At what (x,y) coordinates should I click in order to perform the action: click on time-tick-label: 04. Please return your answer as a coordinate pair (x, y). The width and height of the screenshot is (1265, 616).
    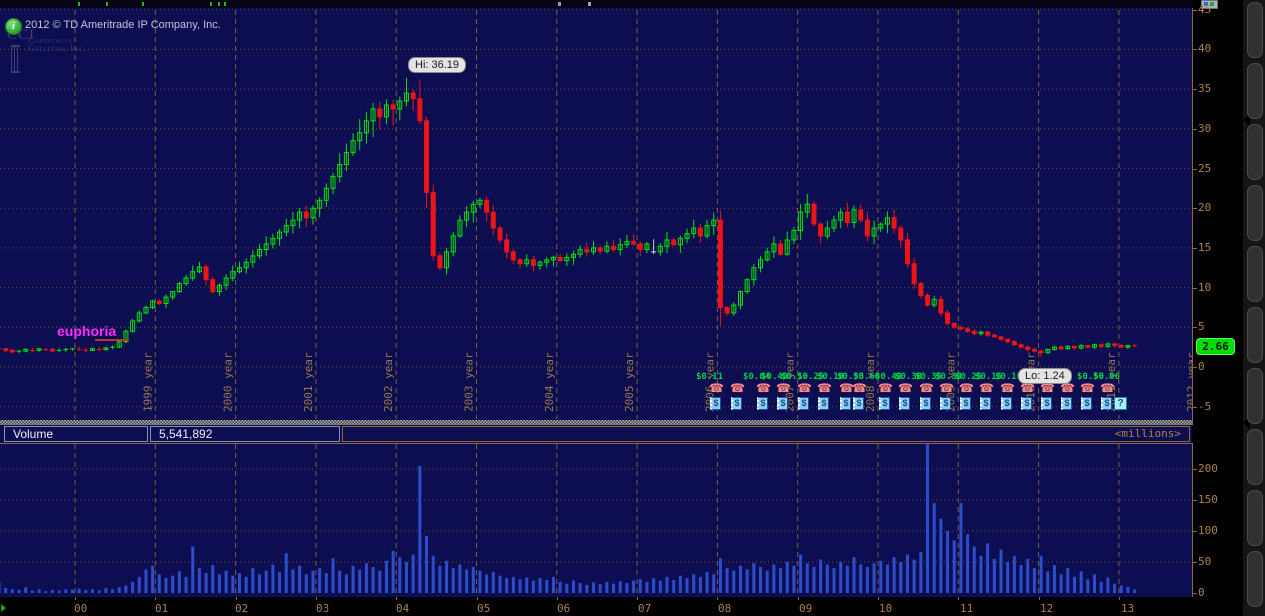
    Looking at the image, I should click on (403, 608).